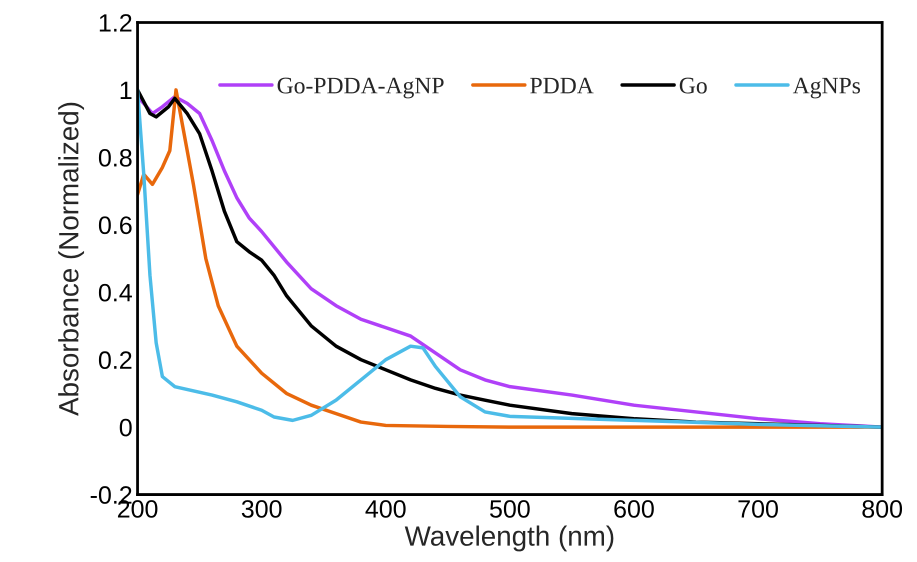  Describe the element at coordinates (758, 509) in the screenshot. I see `x-tick-label: 700` at that location.